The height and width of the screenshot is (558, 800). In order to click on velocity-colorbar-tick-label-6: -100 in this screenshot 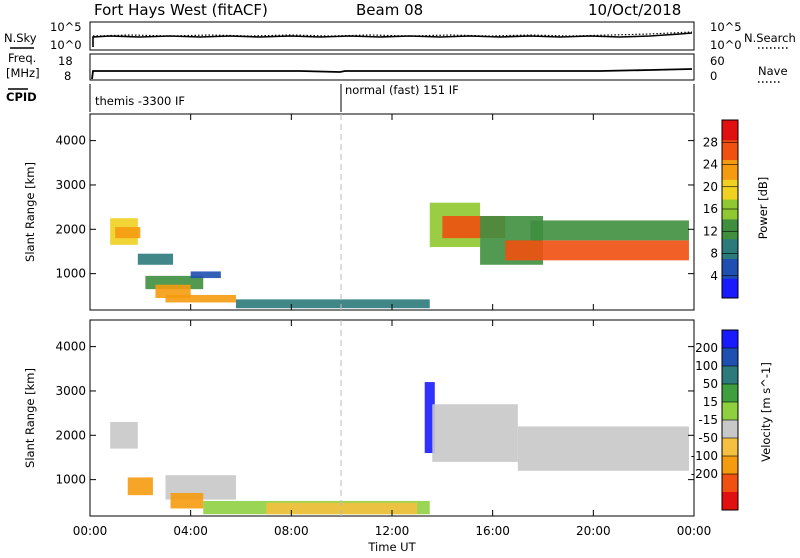, I will do `click(704, 456)`.